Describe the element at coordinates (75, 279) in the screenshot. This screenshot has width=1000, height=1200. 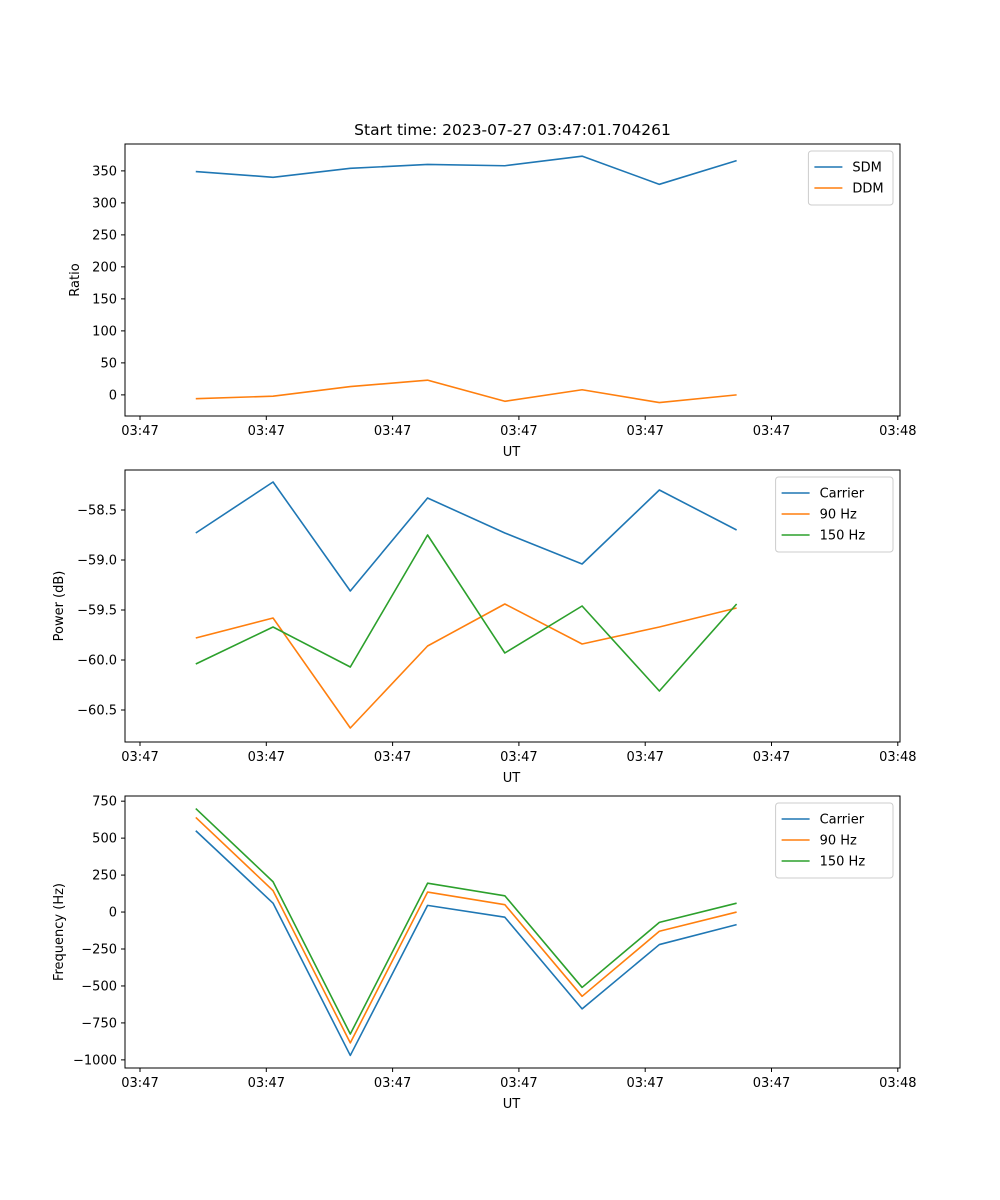
I see `y-axis-label: Ratio` at that location.